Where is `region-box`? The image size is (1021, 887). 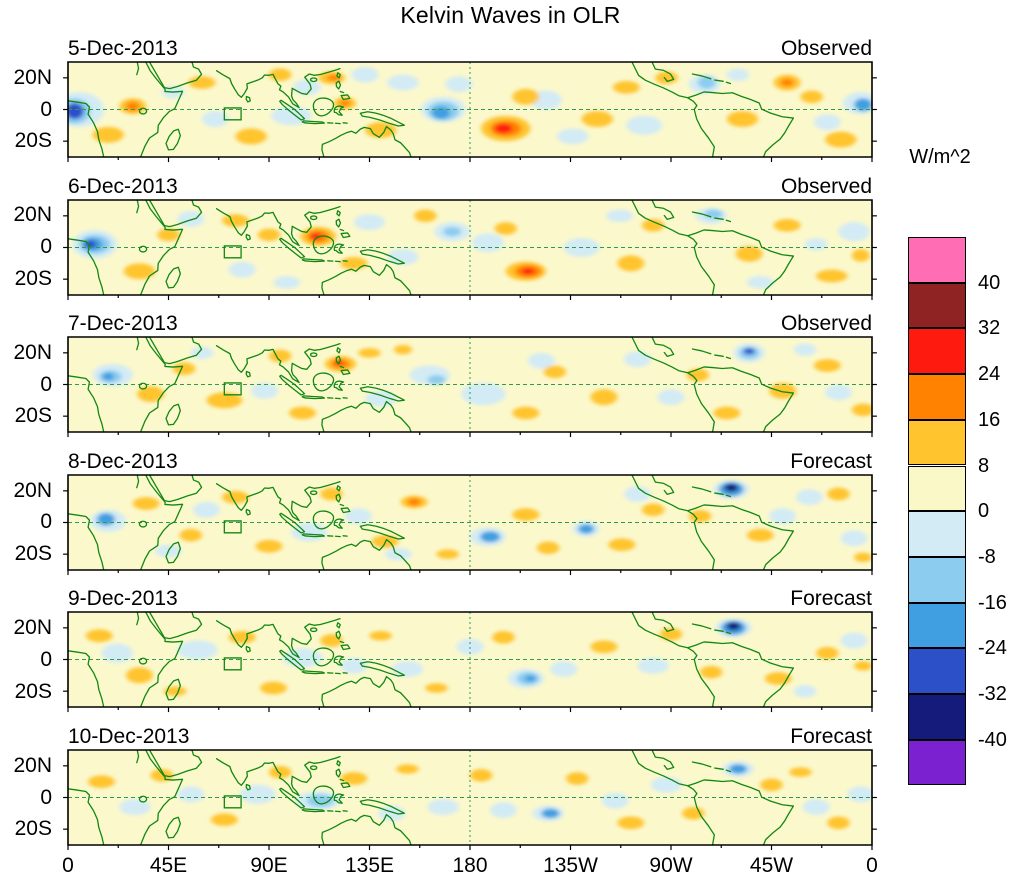
region-box is located at coordinates (232, 114).